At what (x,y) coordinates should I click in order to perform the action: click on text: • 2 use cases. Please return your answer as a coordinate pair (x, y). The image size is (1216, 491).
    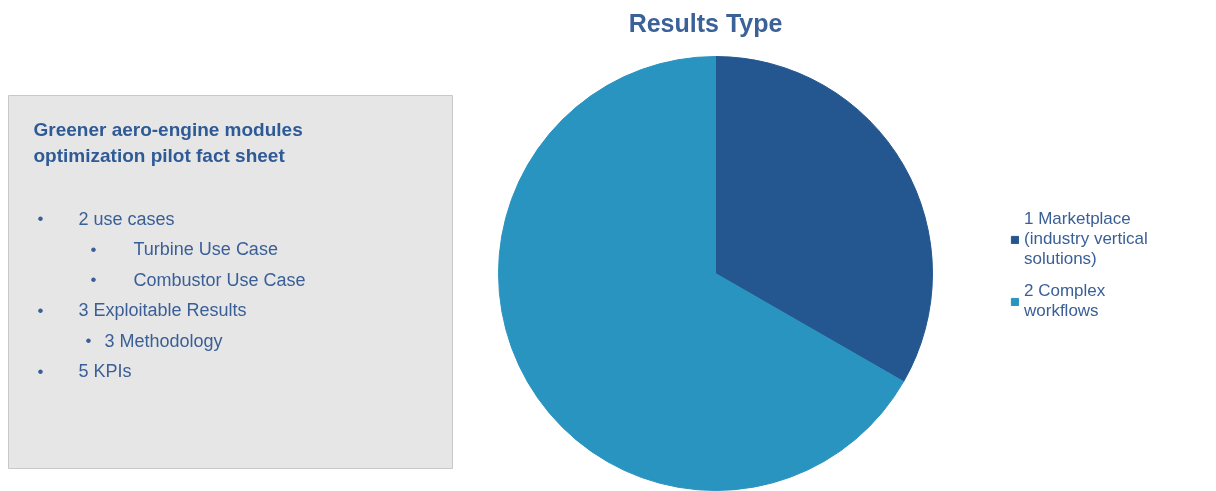
    Looking at the image, I should click on (106, 218).